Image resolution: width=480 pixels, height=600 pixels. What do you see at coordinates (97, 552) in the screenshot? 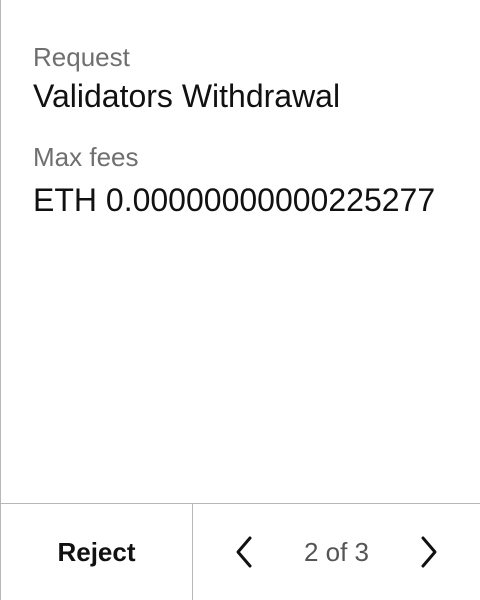
I see `reject-button: Reject` at bounding box center [97, 552].